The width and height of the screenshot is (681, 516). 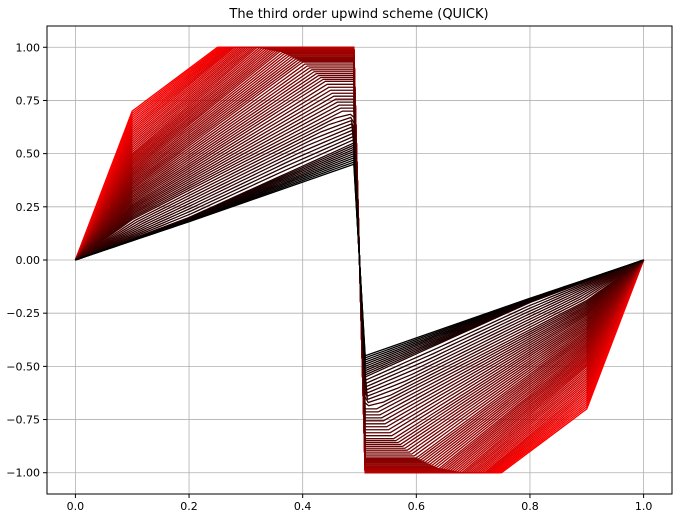 I want to click on y-tick-label: 0.75, so click(x=28, y=100).